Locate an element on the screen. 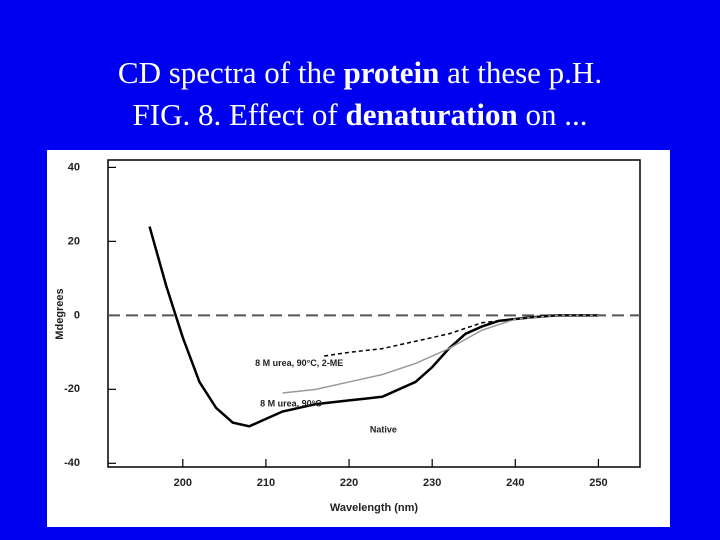  title-line: CD spectra of the protein at these p.H. is located at coordinates (360, 73).